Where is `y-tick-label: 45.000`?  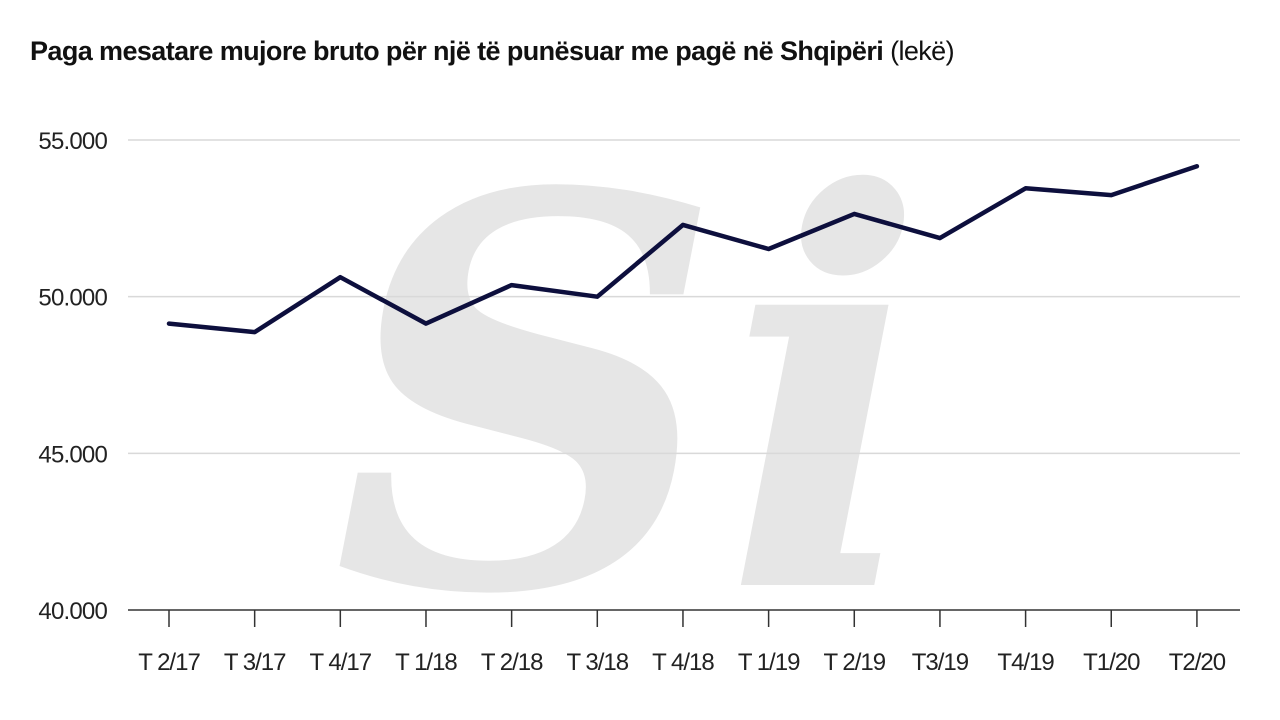
y-tick-label: 45.000 is located at coordinates (72, 454).